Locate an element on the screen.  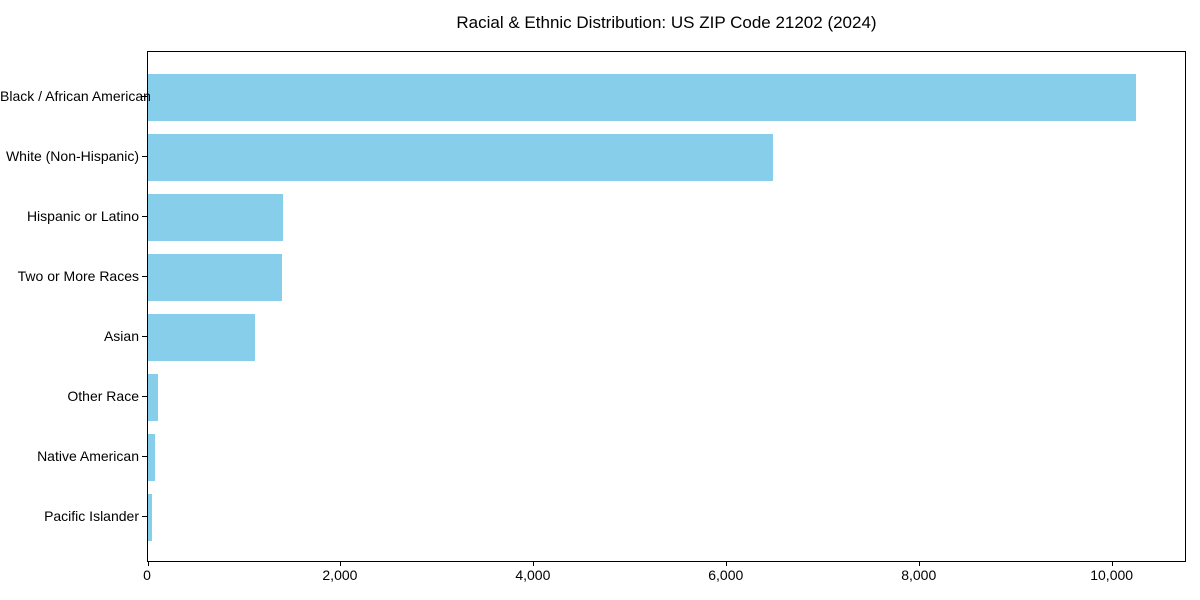
x-axis-tick-label: 4,000 is located at coordinates (533, 575).